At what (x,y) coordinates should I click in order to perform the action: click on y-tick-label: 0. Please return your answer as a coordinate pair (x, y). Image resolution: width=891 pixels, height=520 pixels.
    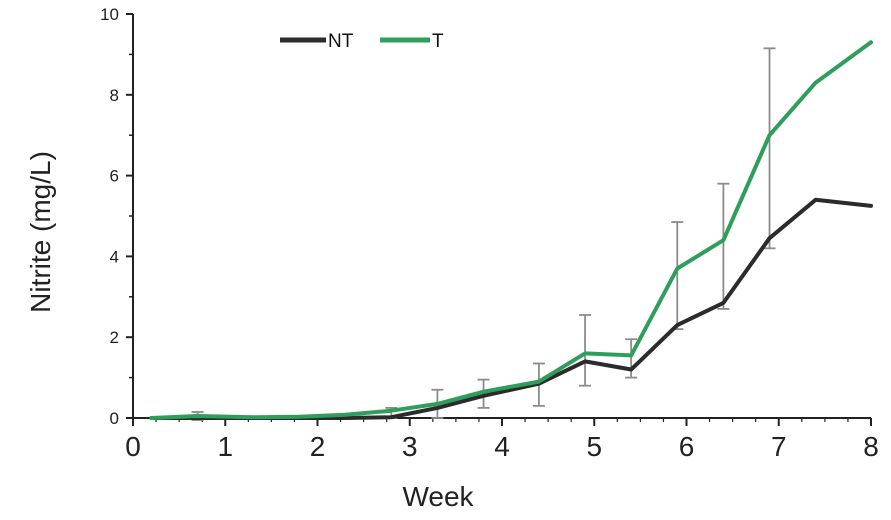
    Looking at the image, I should click on (114, 418).